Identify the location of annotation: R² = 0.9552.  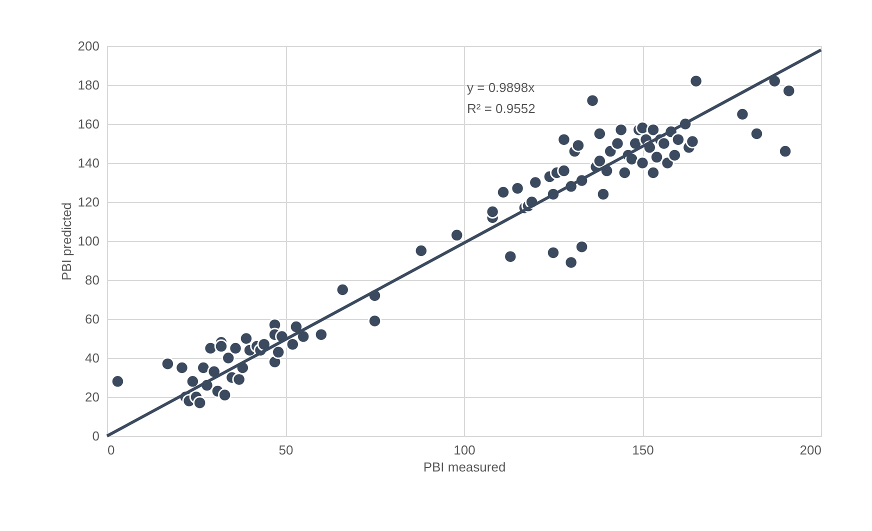
(501, 108).